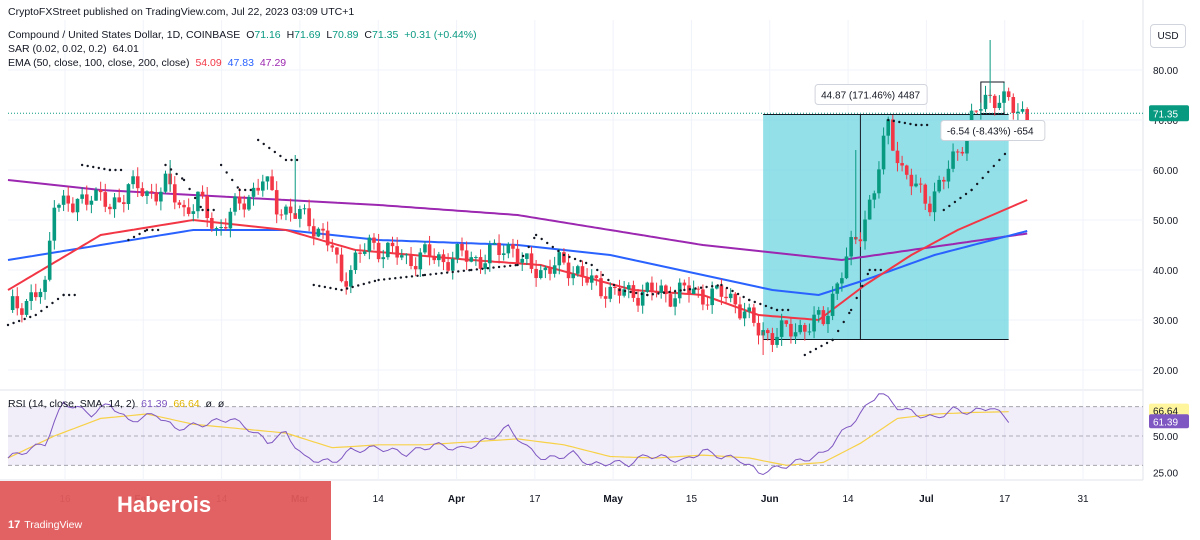 This screenshot has width=1200, height=540. Describe the element at coordinates (75, 49) in the screenshot. I see `sar-legend: SAR (0.02, 0.02, 0.2) 64.01` at that location.